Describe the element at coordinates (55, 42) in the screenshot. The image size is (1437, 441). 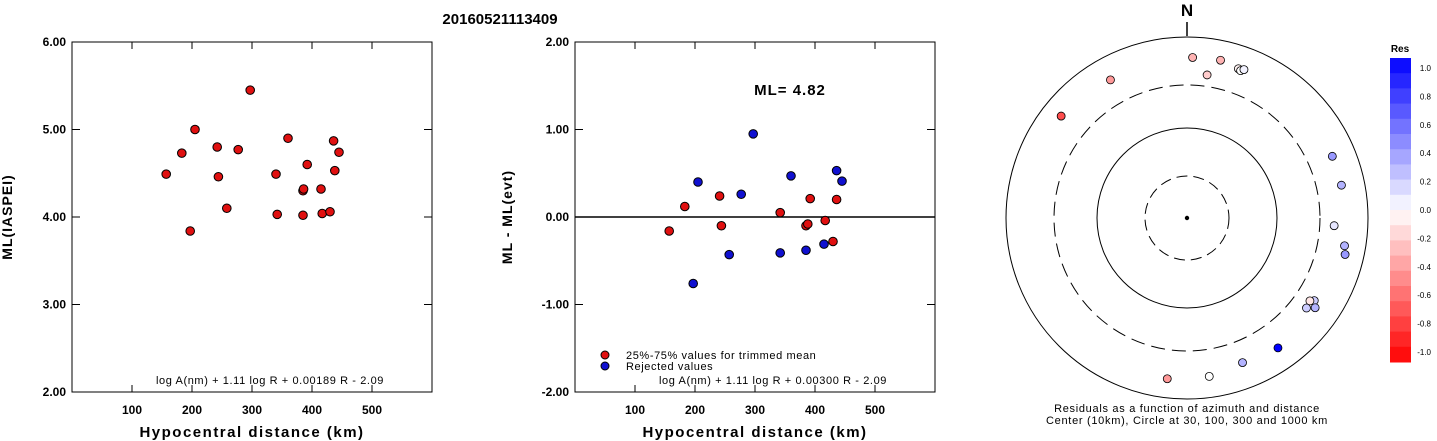
I see `y-tick-label: 6.00` at that location.